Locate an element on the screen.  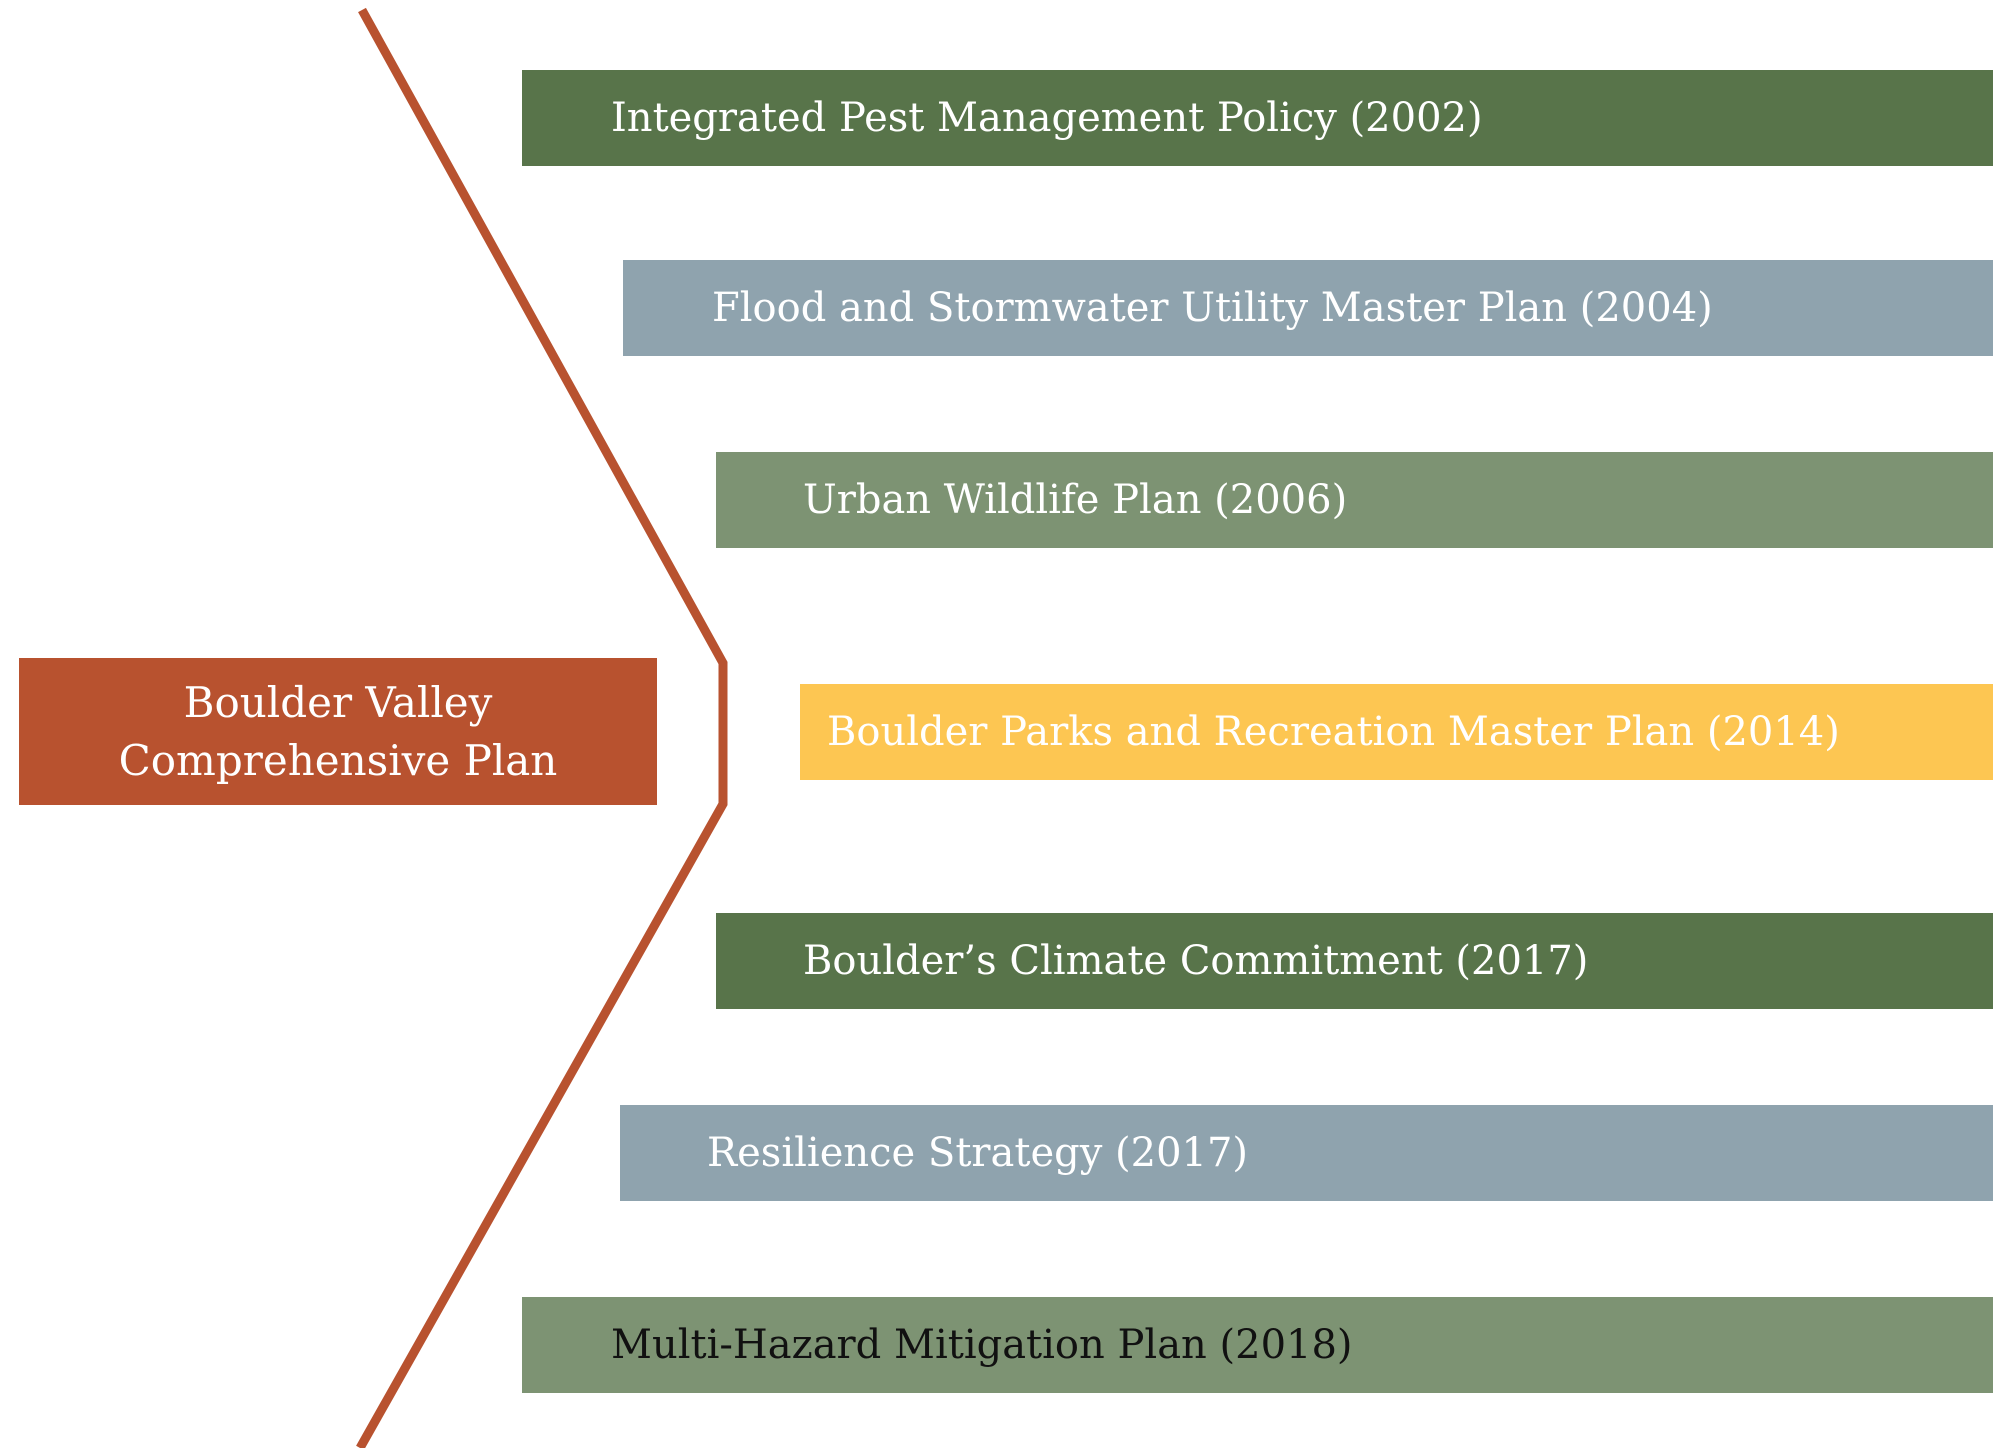
plan-box: Multi-Hazard Mitigation Plan (2018) is located at coordinates (1257, 1345).